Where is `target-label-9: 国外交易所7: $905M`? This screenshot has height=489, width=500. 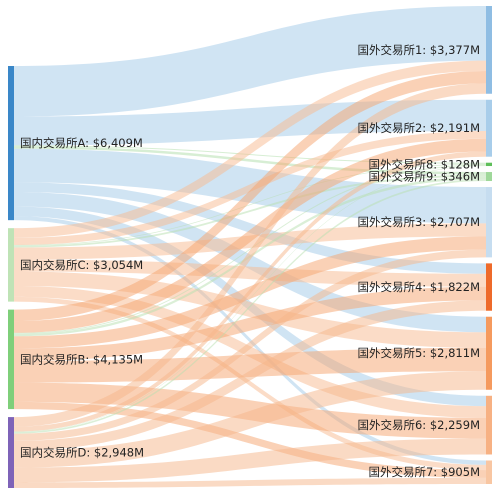
target-label-9: 国外交易所7: $905M is located at coordinates (424, 472).